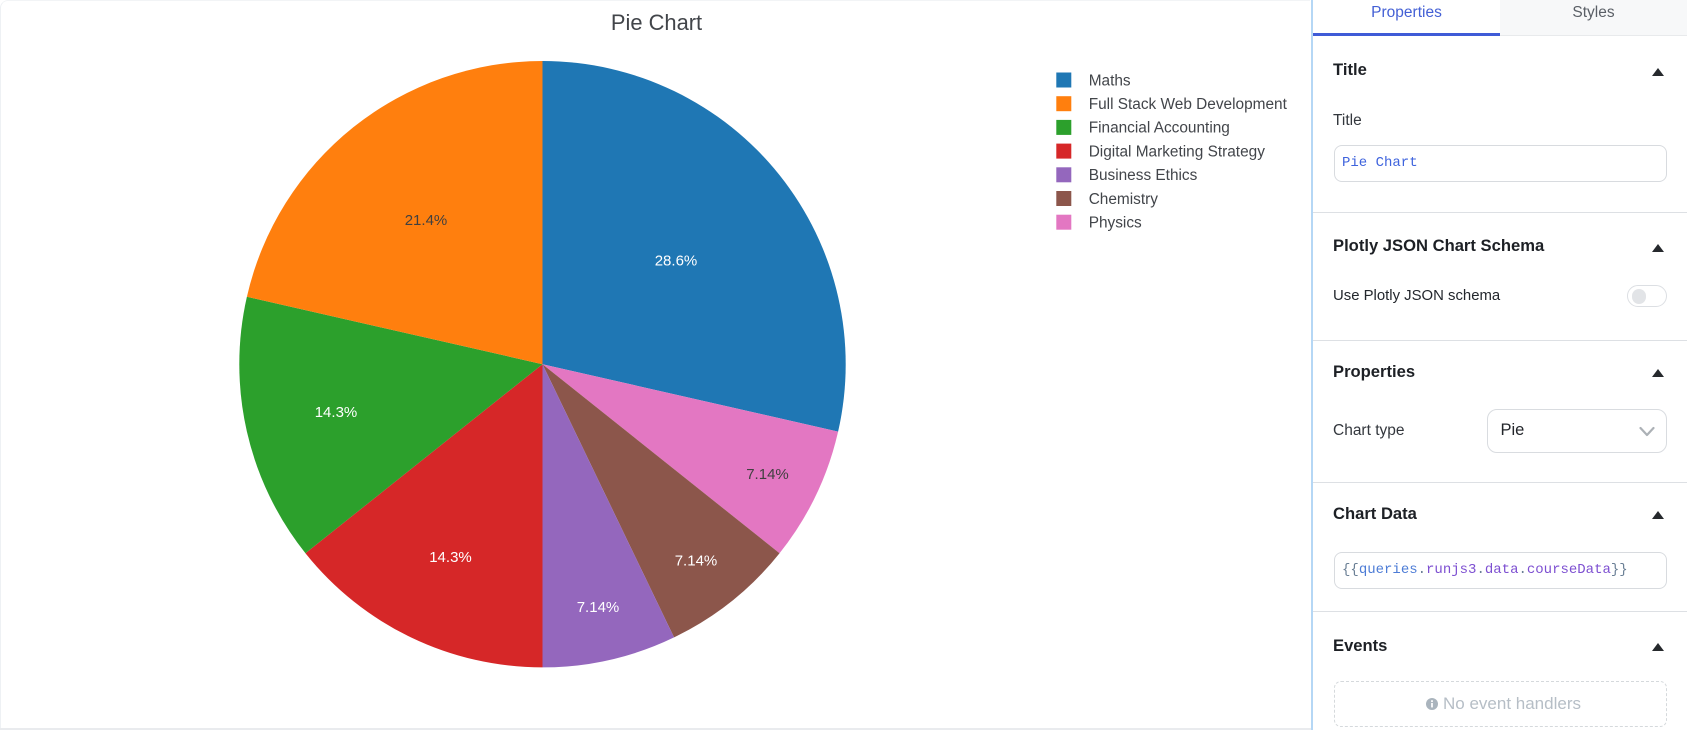 The height and width of the screenshot is (730, 1687). What do you see at coordinates (1115, 223) in the screenshot?
I see `svg-text: Physics` at bounding box center [1115, 223].